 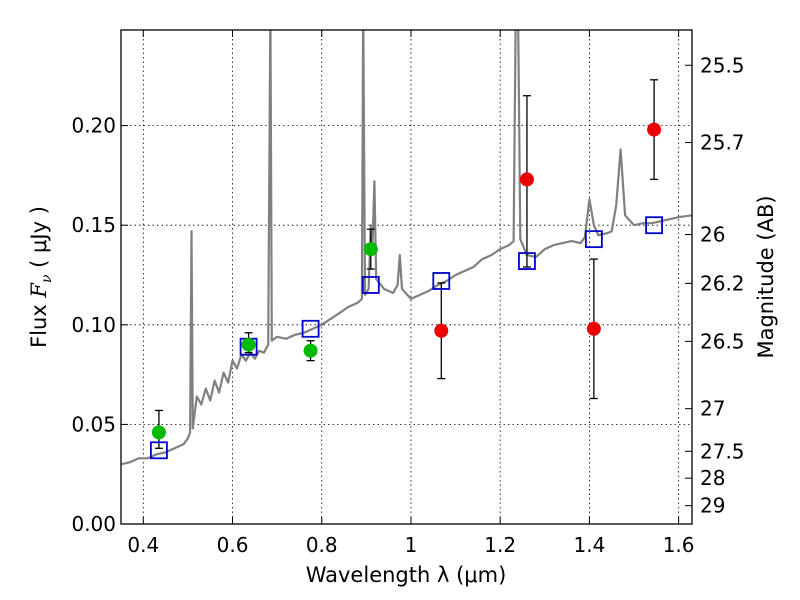 What do you see at coordinates (712, 235) in the screenshot?
I see `y2-tick-label: 26` at bounding box center [712, 235].